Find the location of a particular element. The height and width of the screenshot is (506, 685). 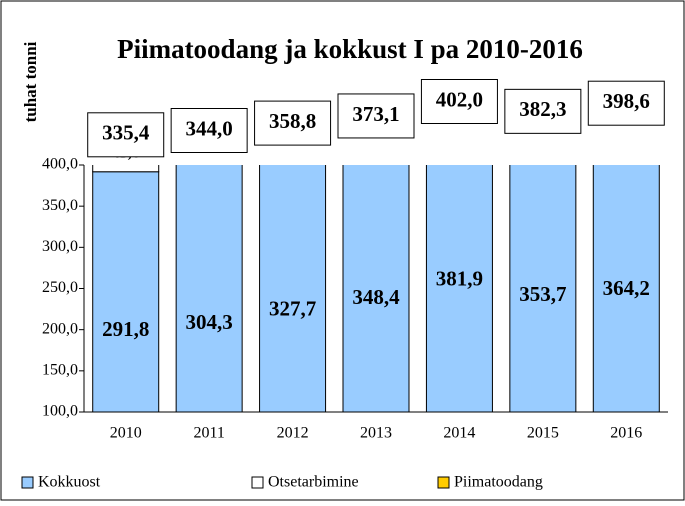

x-tick-label: 2015 is located at coordinates (543, 433).